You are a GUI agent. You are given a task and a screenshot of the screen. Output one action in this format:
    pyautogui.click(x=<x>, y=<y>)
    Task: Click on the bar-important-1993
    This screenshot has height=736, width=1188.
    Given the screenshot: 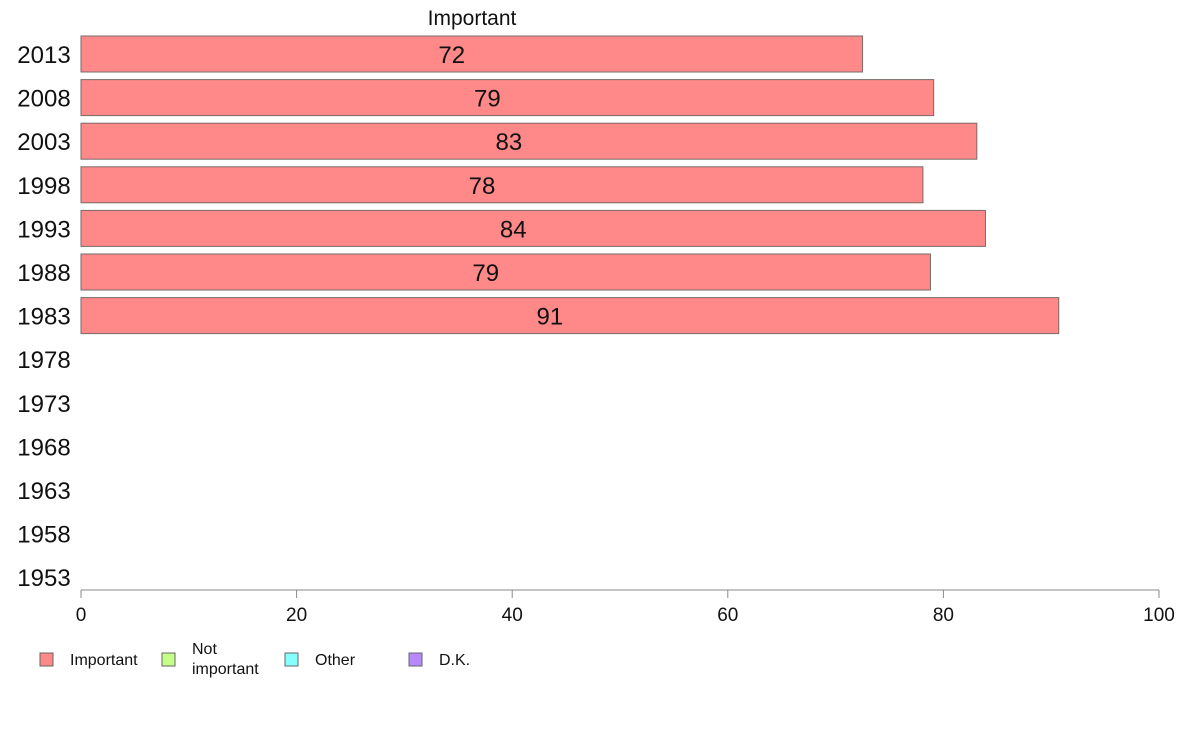 What is the action you would take?
    pyautogui.click(x=533, y=228)
    